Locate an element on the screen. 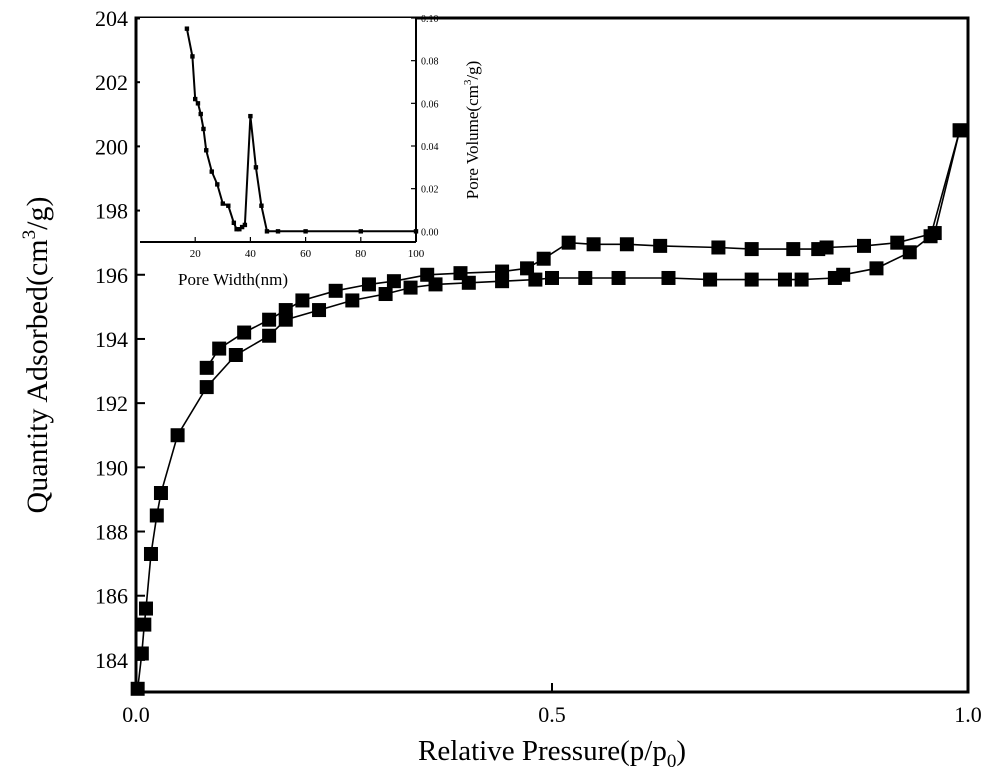  inset-background is located at coordinates (278, 130).